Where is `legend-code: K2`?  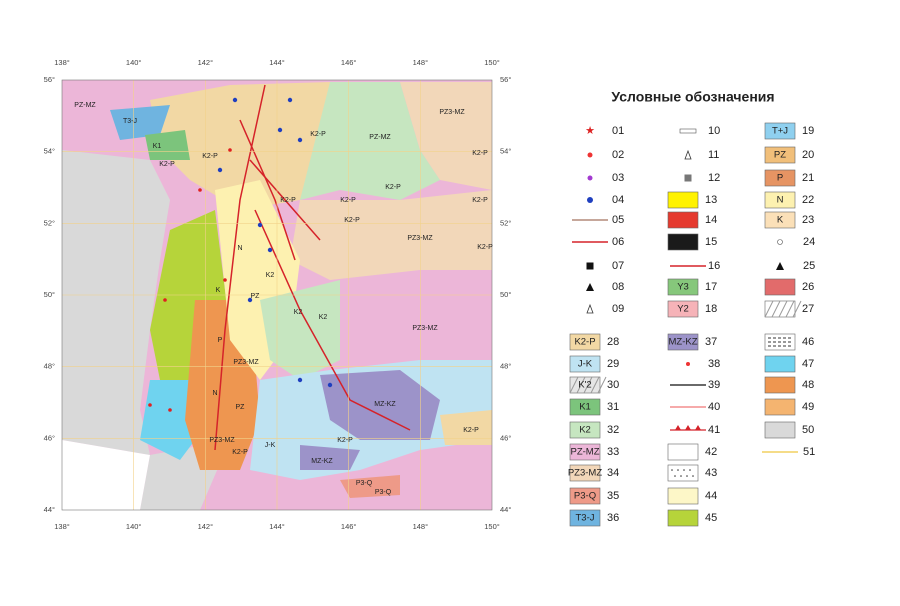 legend-code: K2 is located at coordinates (585, 430).